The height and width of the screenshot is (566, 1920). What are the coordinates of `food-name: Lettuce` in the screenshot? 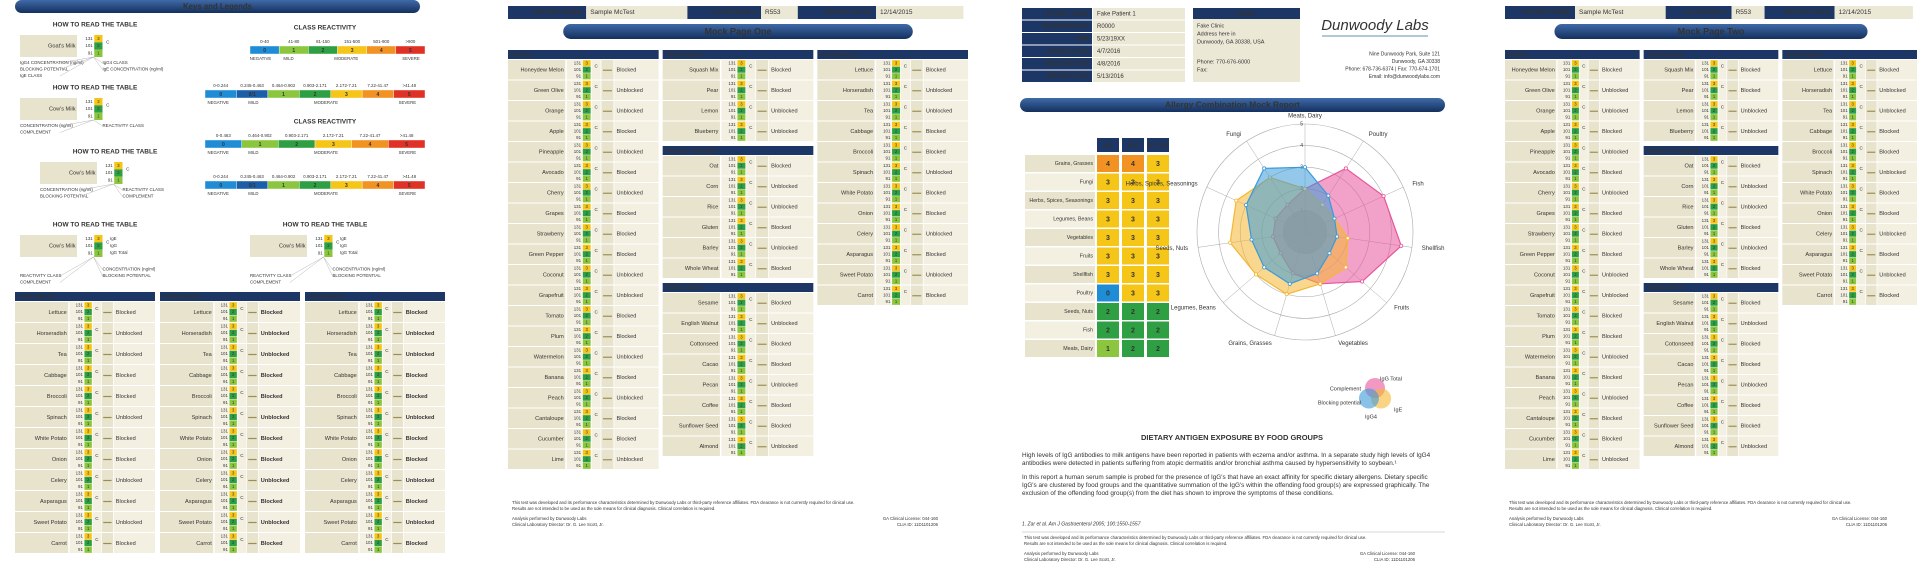 It's located at (864, 71).